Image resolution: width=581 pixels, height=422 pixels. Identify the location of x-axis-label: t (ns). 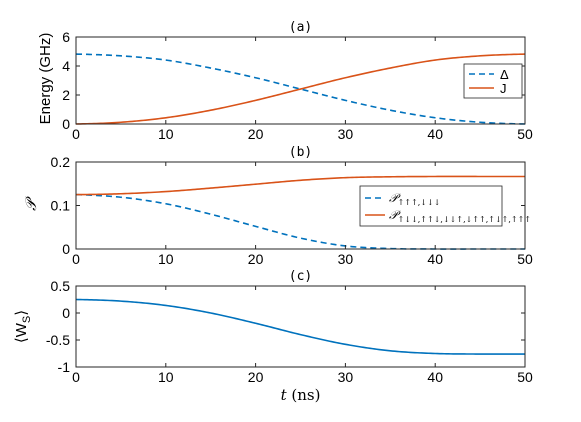
(301, 395).